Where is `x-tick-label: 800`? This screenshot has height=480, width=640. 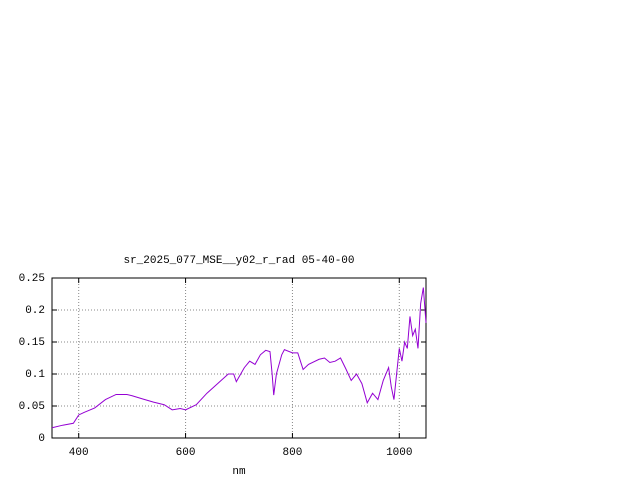 x-tick-label: 800 is located at coordinates (293, 453).